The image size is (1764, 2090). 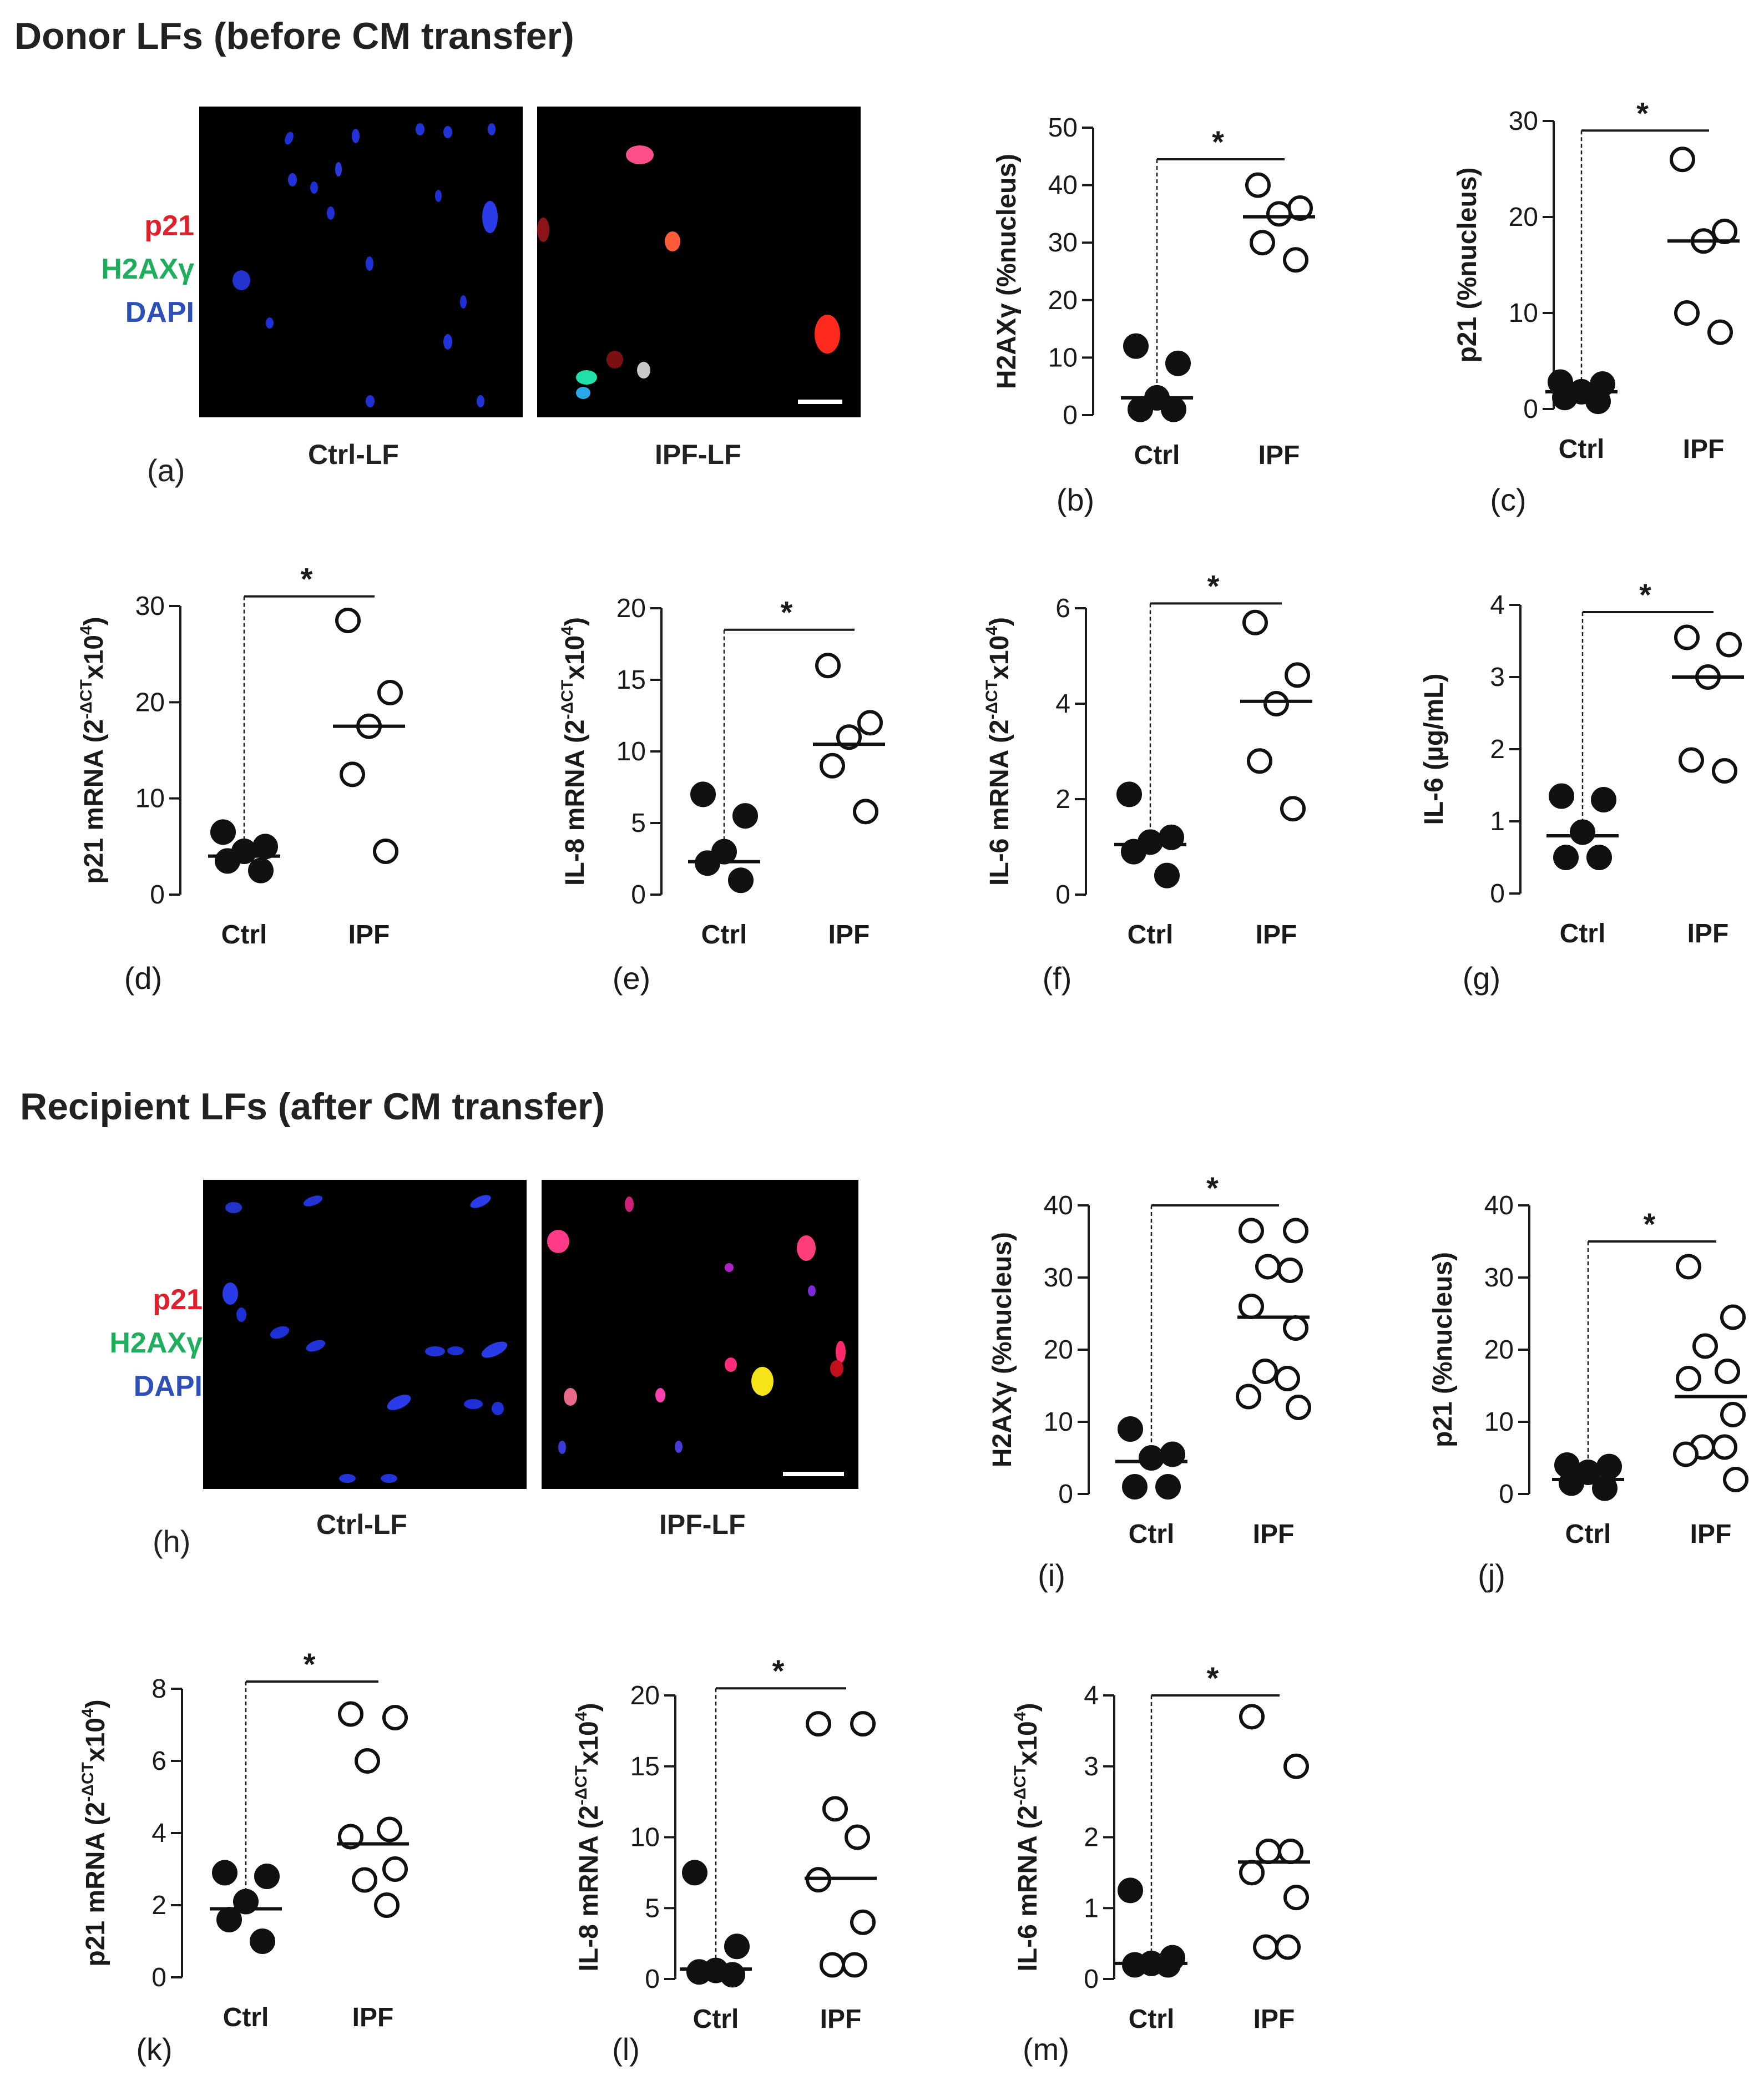 What do you see at coordinates (638, 823) in the screenshot?
I see `y-tick-label: 5` at bounding box center [638, 823].